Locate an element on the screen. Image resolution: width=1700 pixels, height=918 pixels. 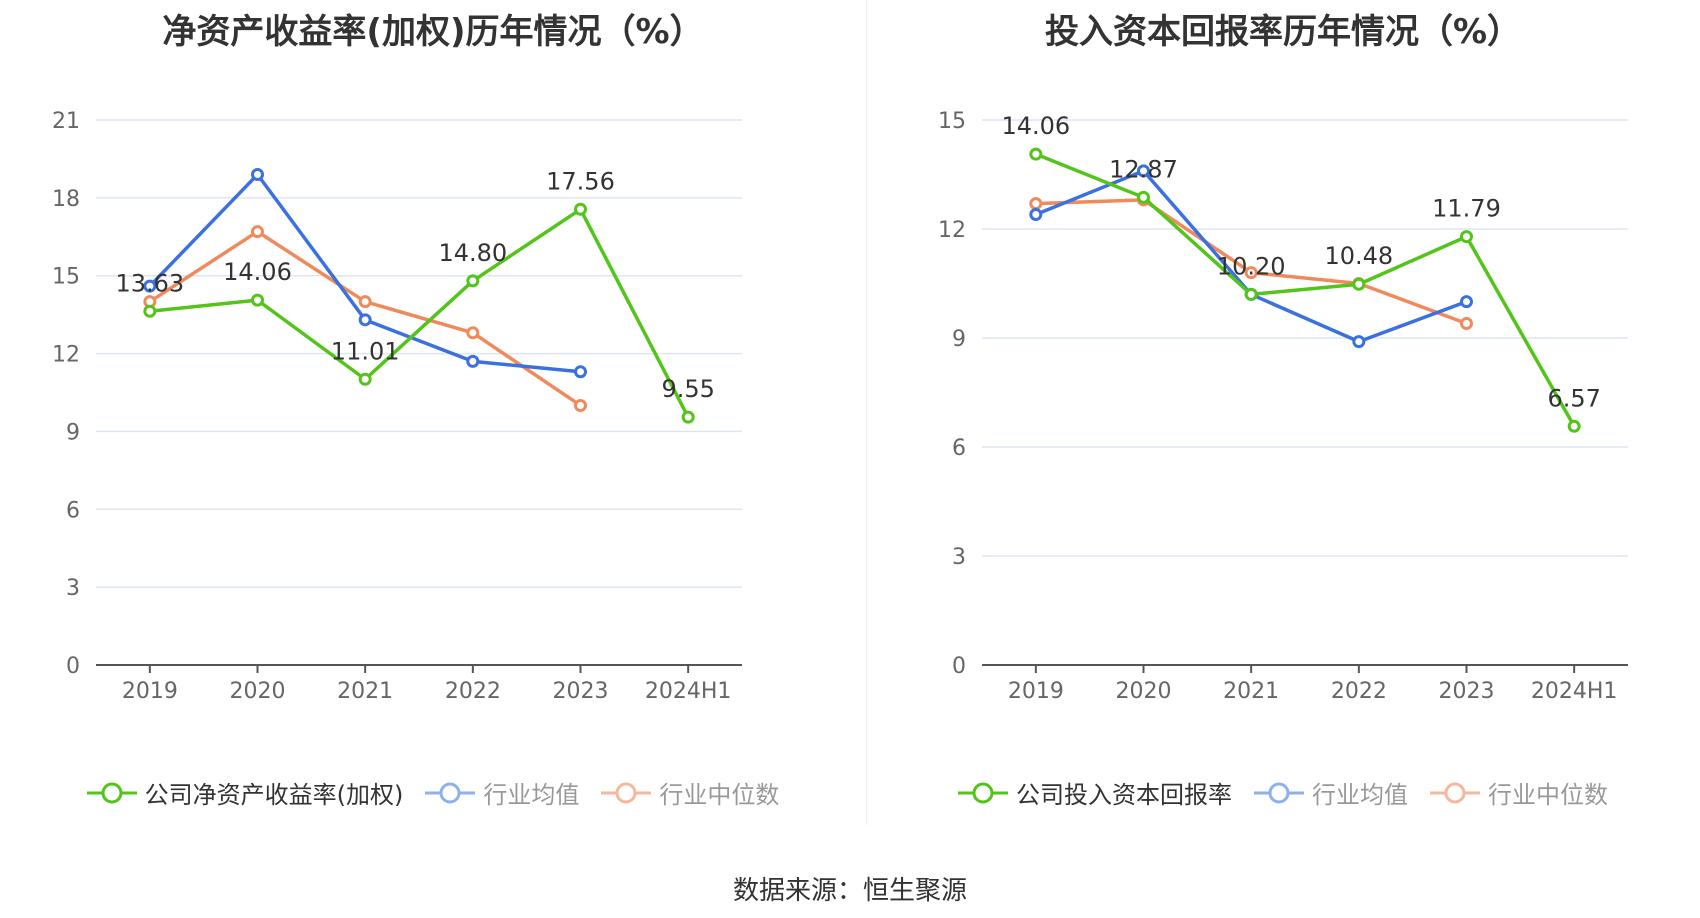
data-label: 12.87 is located at coordinates (1143, 169).